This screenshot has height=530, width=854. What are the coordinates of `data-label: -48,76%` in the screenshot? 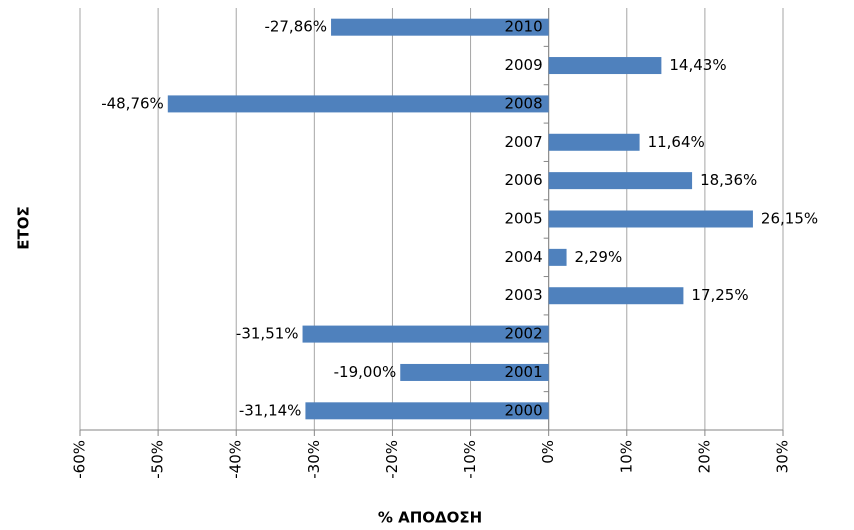 It's located at (132, 103).